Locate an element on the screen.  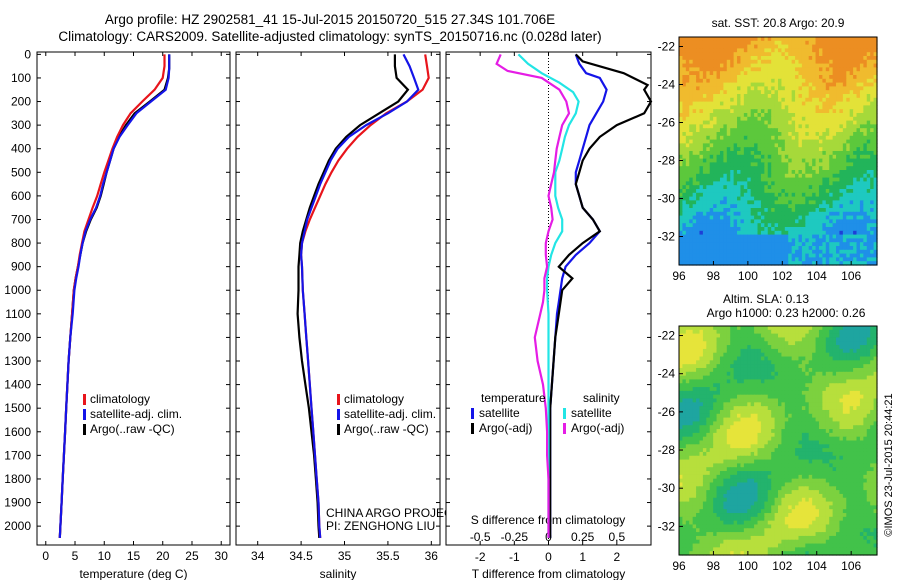
x-tick-label: 20 is located at coordinates (163, 556).